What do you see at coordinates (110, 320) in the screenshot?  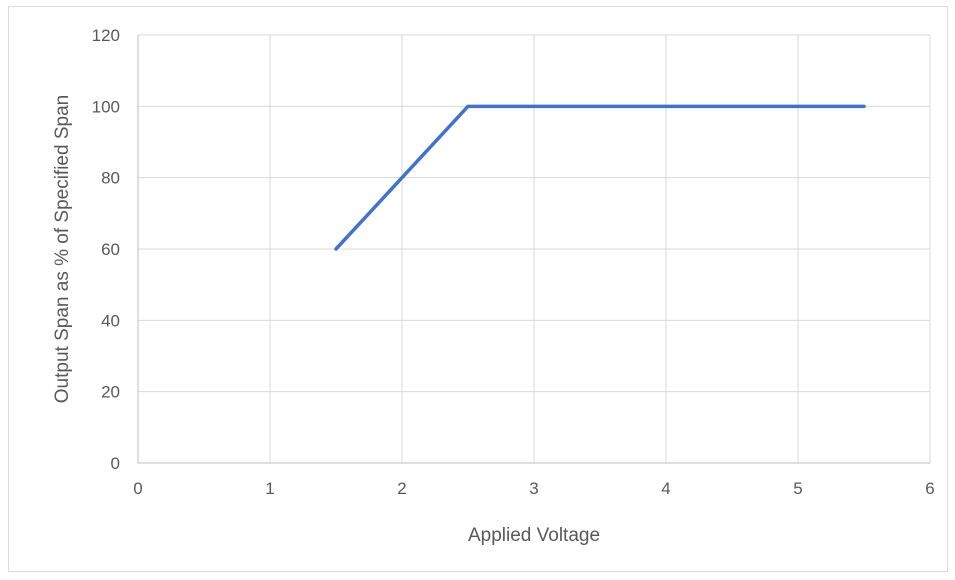 I see `y-tick-label: 40` at bounding box center [110, 320].